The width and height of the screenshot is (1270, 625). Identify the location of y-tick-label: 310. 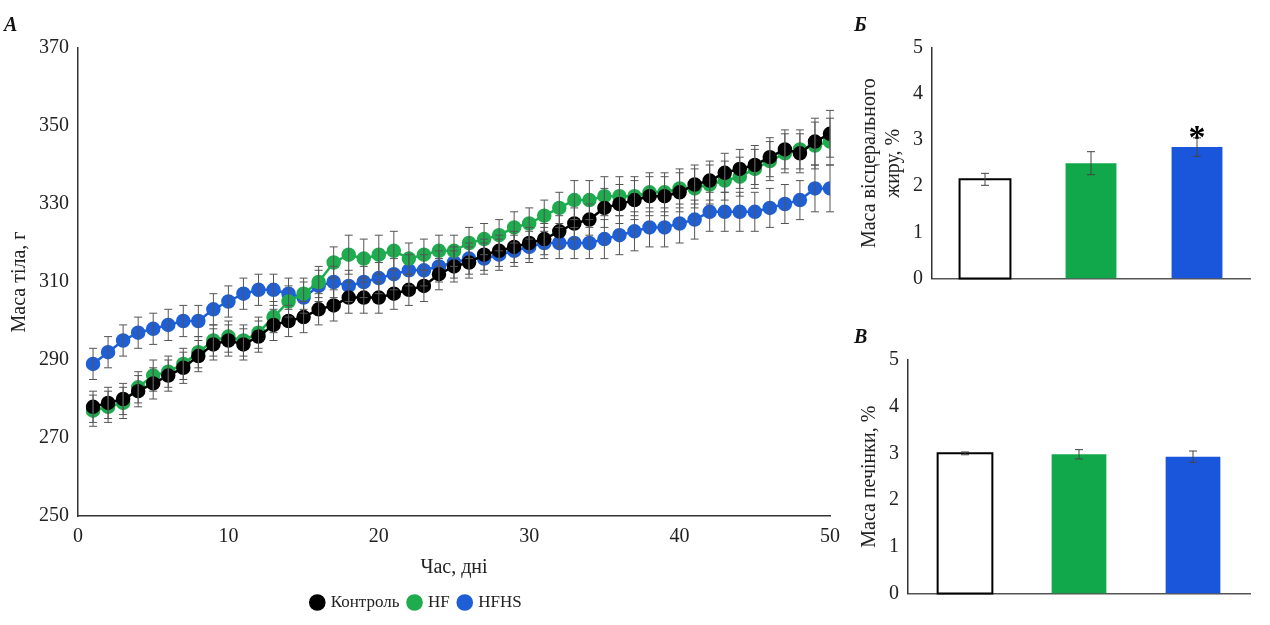
(54, 280).